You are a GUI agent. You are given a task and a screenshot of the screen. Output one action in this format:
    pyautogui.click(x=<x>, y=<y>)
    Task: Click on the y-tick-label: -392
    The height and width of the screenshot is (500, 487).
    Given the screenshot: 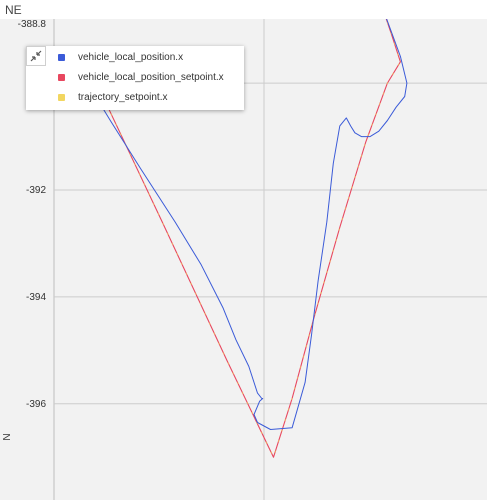 What is the action you would take?
    pyautogui.click(x=36, y=190)
    